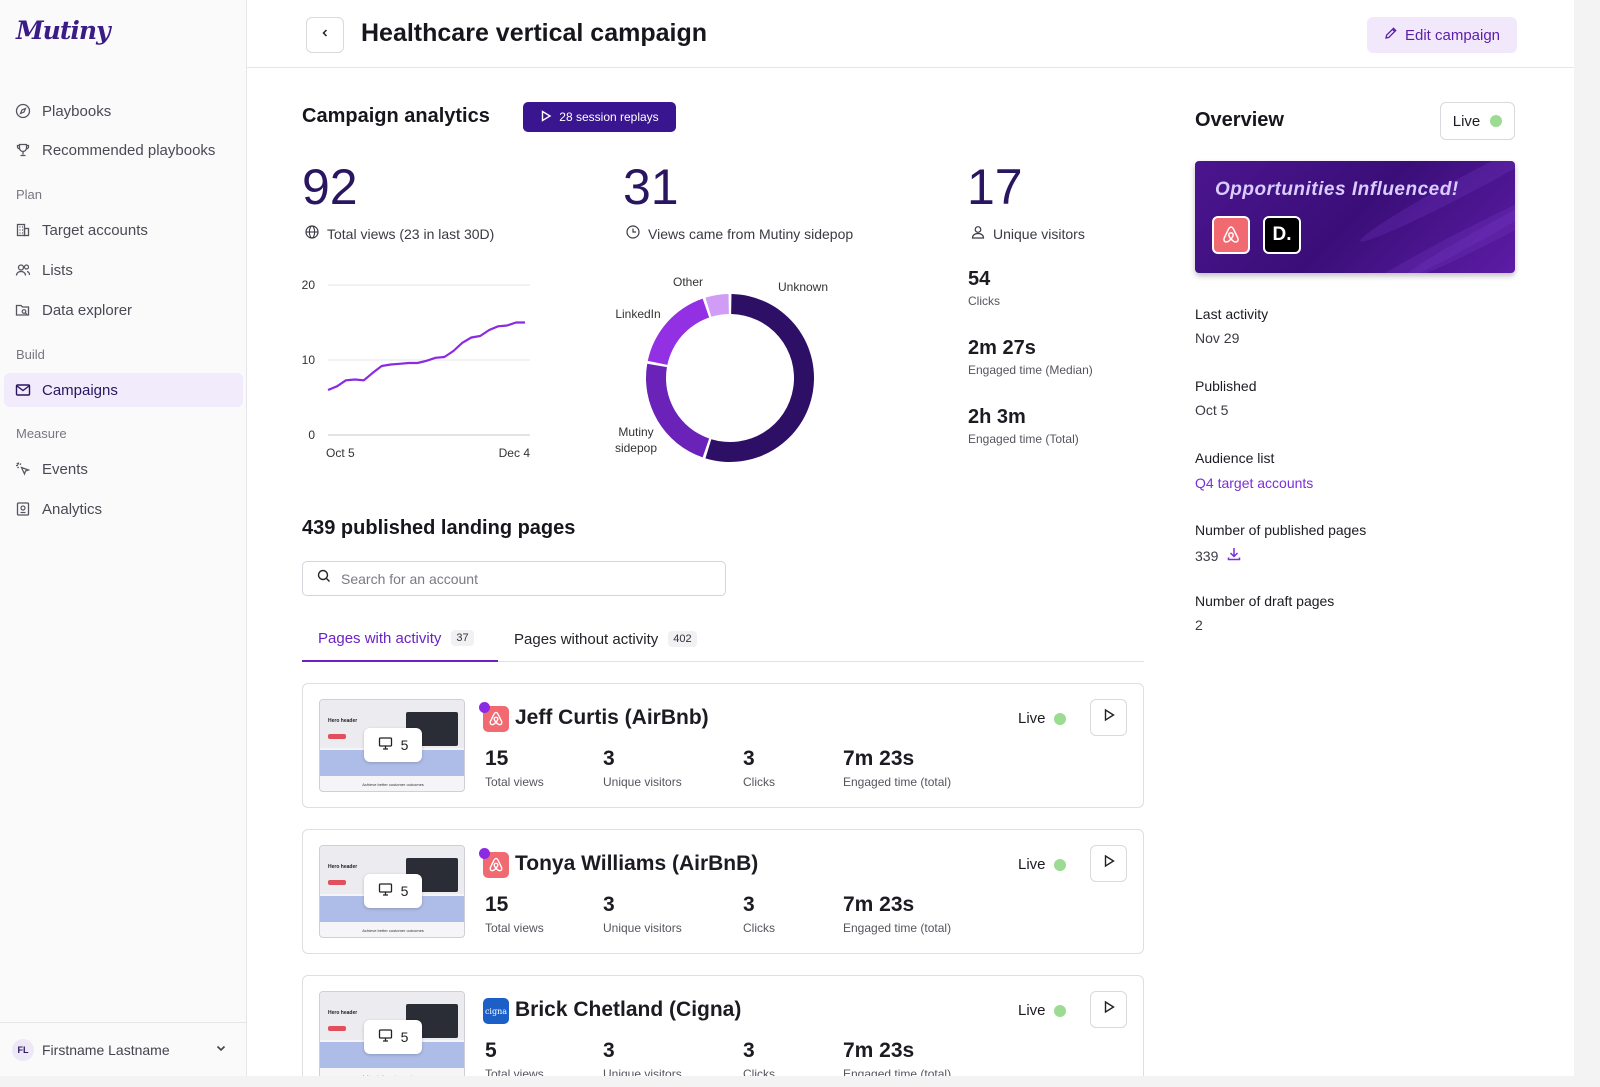 This screenshot has width=1600, height=1087. I want to click on sidebar-item-recommended-playbooks: Recommended playbooks, so click(123, 150).